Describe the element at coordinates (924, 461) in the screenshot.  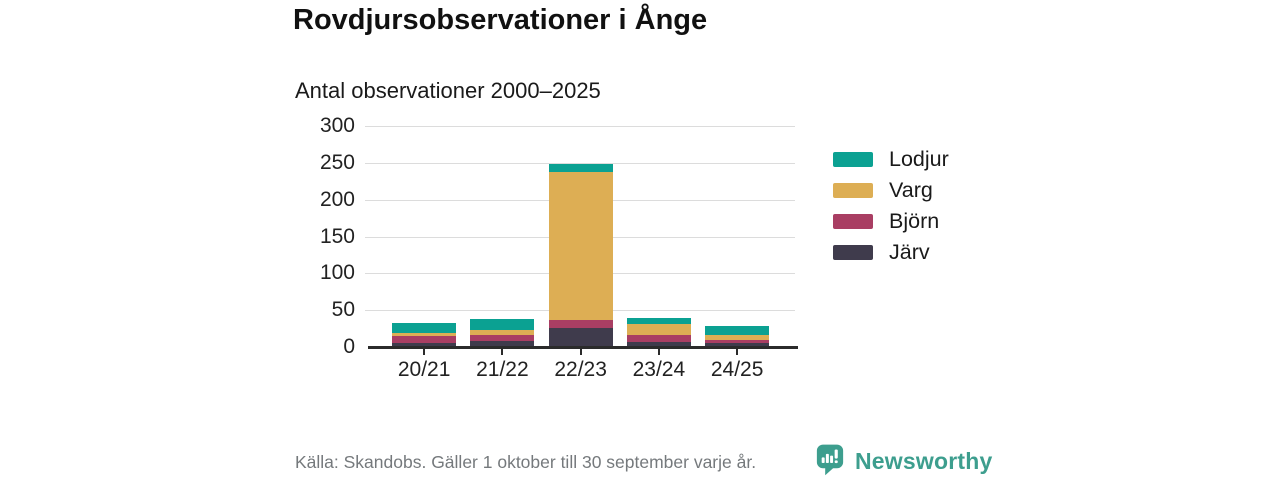
I see `brand-name: Newsworthy` at that location.